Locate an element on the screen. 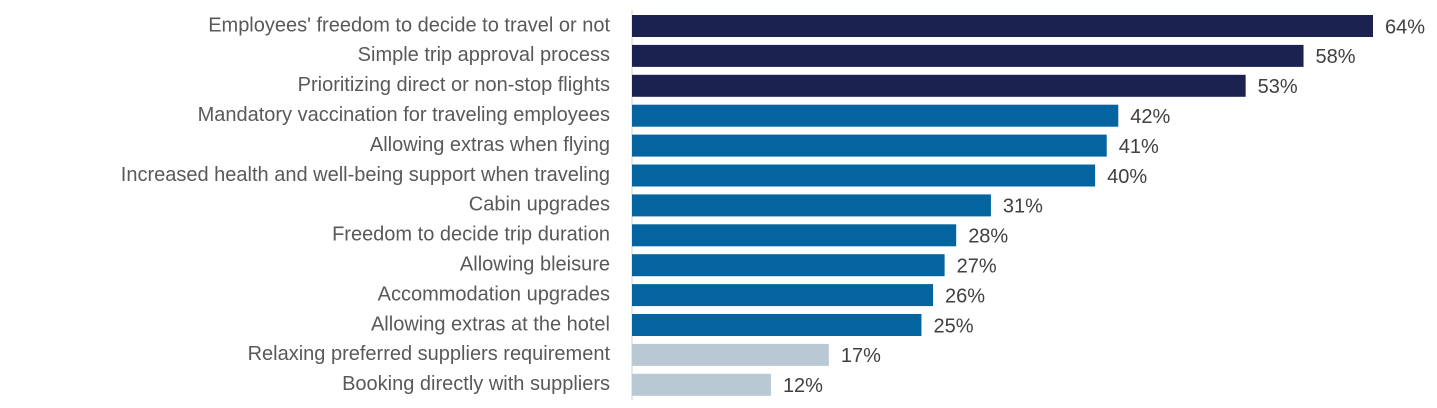 This screenshot has height=408, width=1437. value-label: 31% is located at coordinates (1023, 207).